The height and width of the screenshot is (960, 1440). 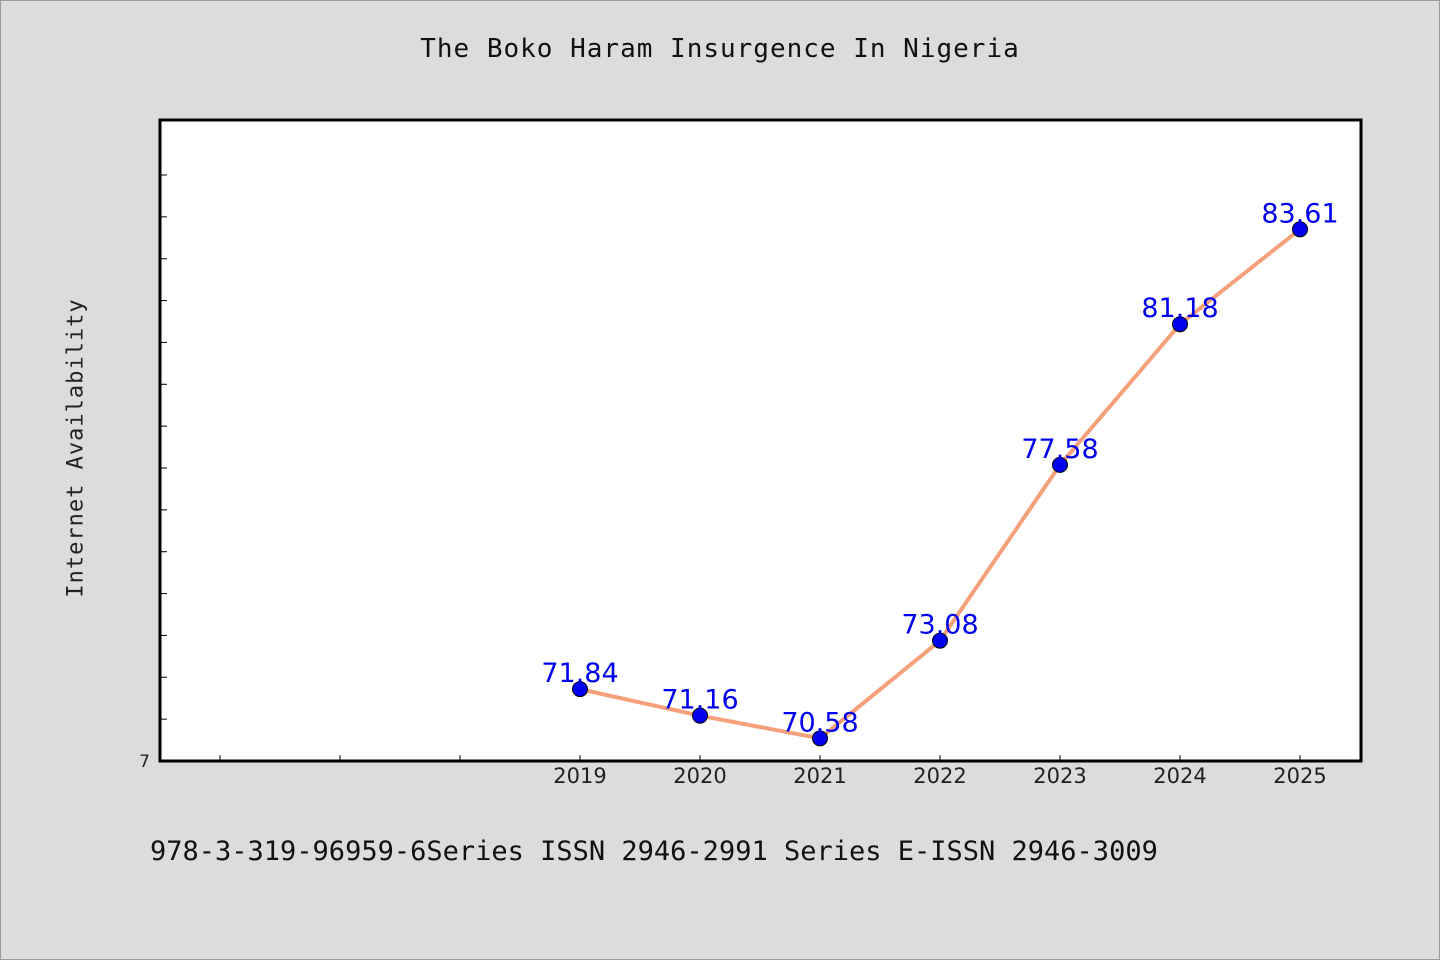 I want to click on data-label: 71.16, so click(x=699, y=700).